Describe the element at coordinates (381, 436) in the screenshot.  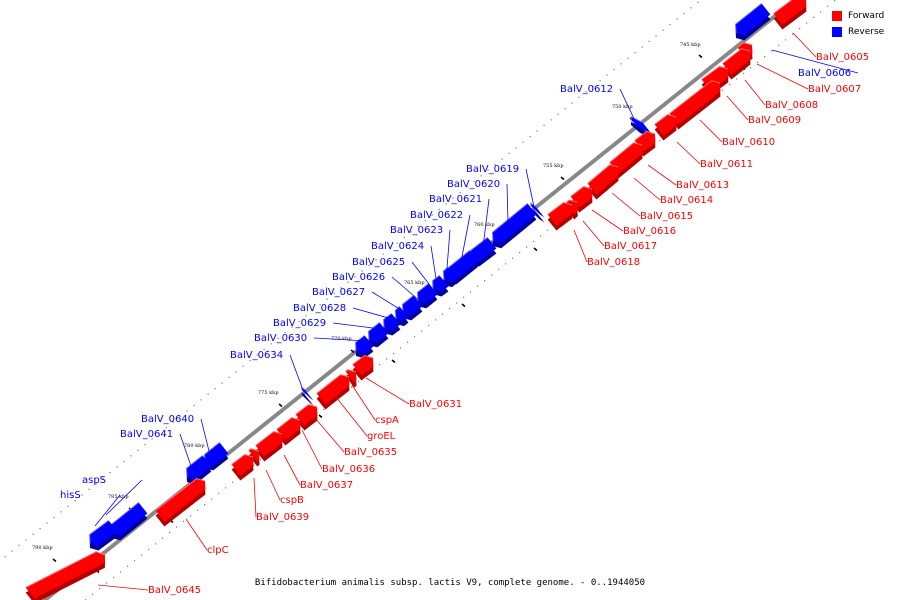
I see `gene-label: groEL` at that location.